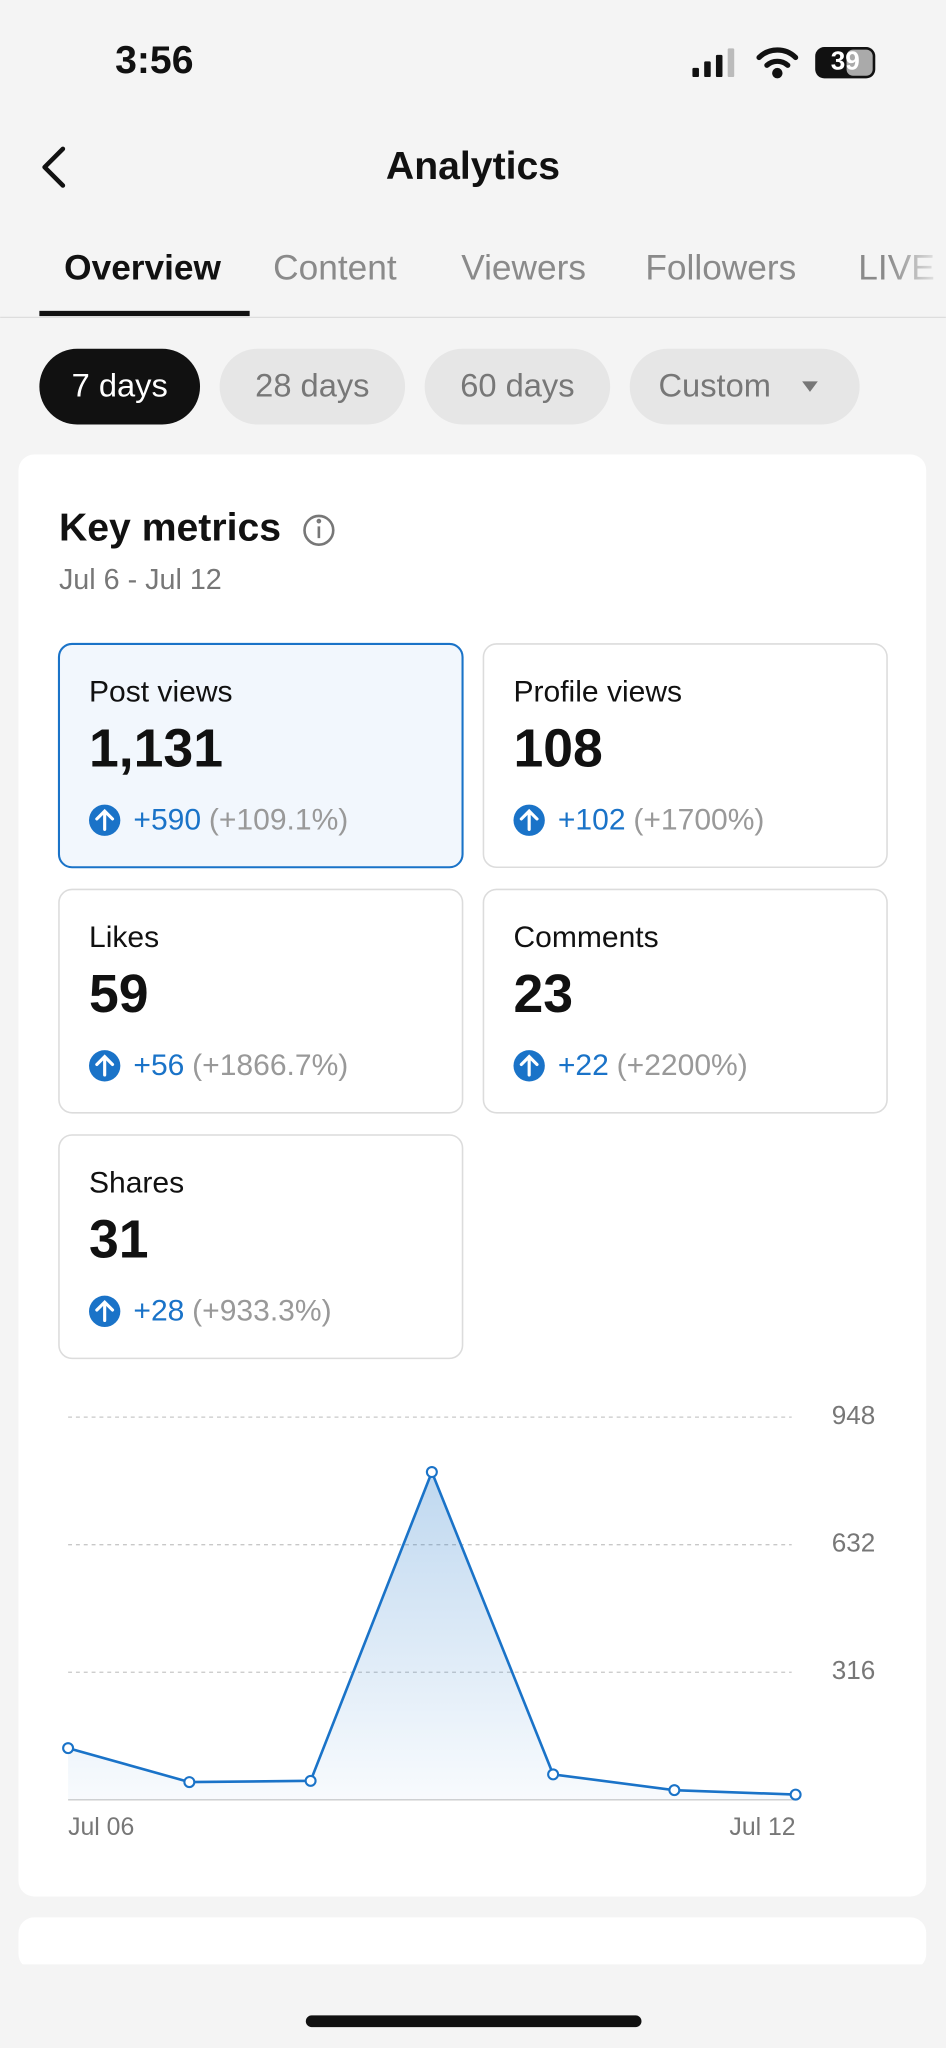 This screenshot has height=2048, width=946. Describe the element at coordinates (585, 937) in the screenshot. I see `metric-label: Comments` at that location.